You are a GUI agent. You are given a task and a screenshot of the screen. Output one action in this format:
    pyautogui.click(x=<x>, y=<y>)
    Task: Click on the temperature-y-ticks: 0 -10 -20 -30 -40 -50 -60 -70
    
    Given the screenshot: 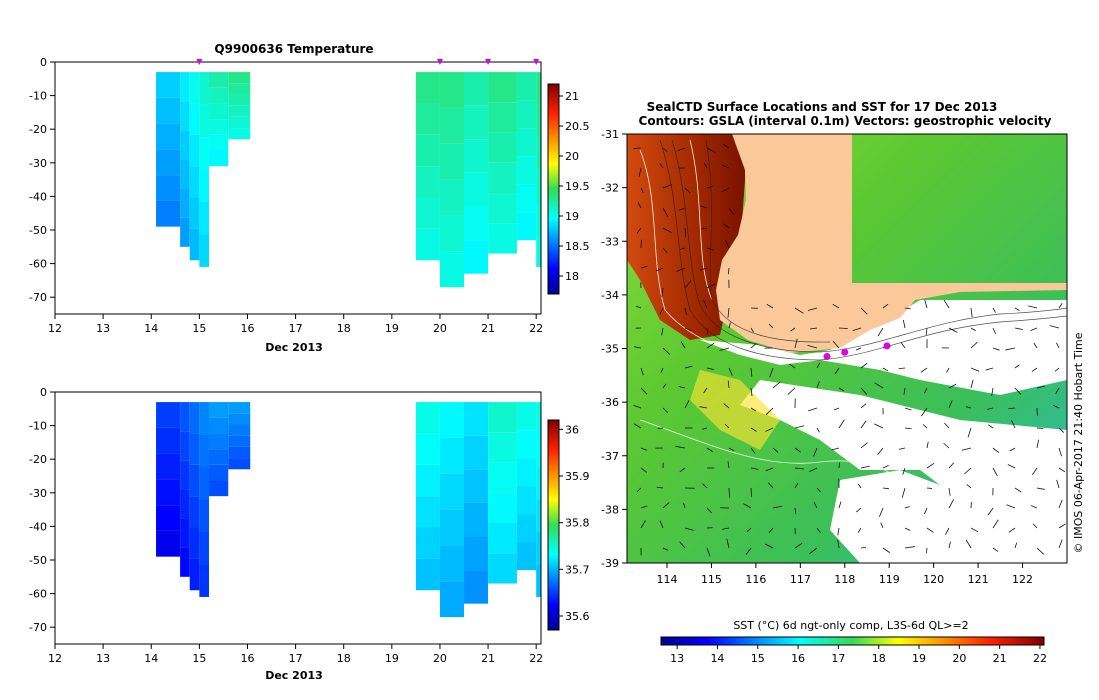 What is the action you would take?
    pyautogui.click(x=42, y=180)
    